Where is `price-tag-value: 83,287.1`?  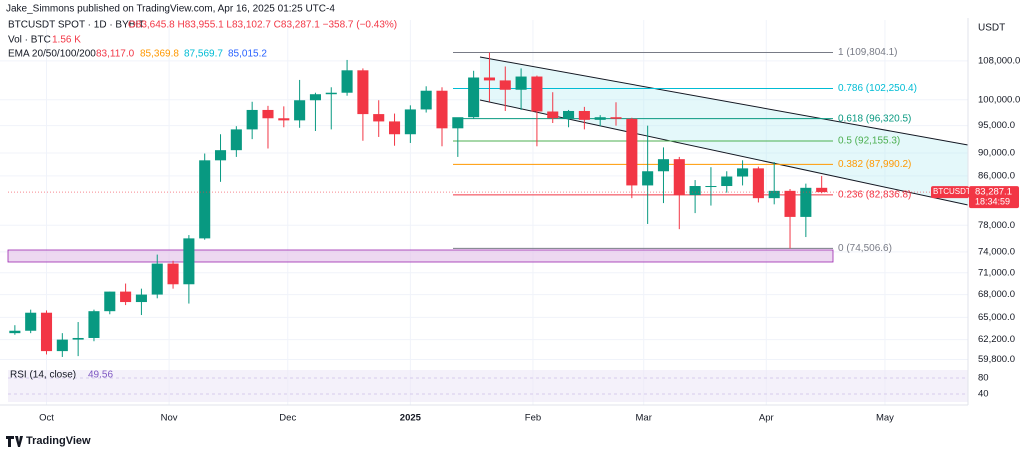
price-tag-value: 83,287.1 is located at coordinates (993, 192).